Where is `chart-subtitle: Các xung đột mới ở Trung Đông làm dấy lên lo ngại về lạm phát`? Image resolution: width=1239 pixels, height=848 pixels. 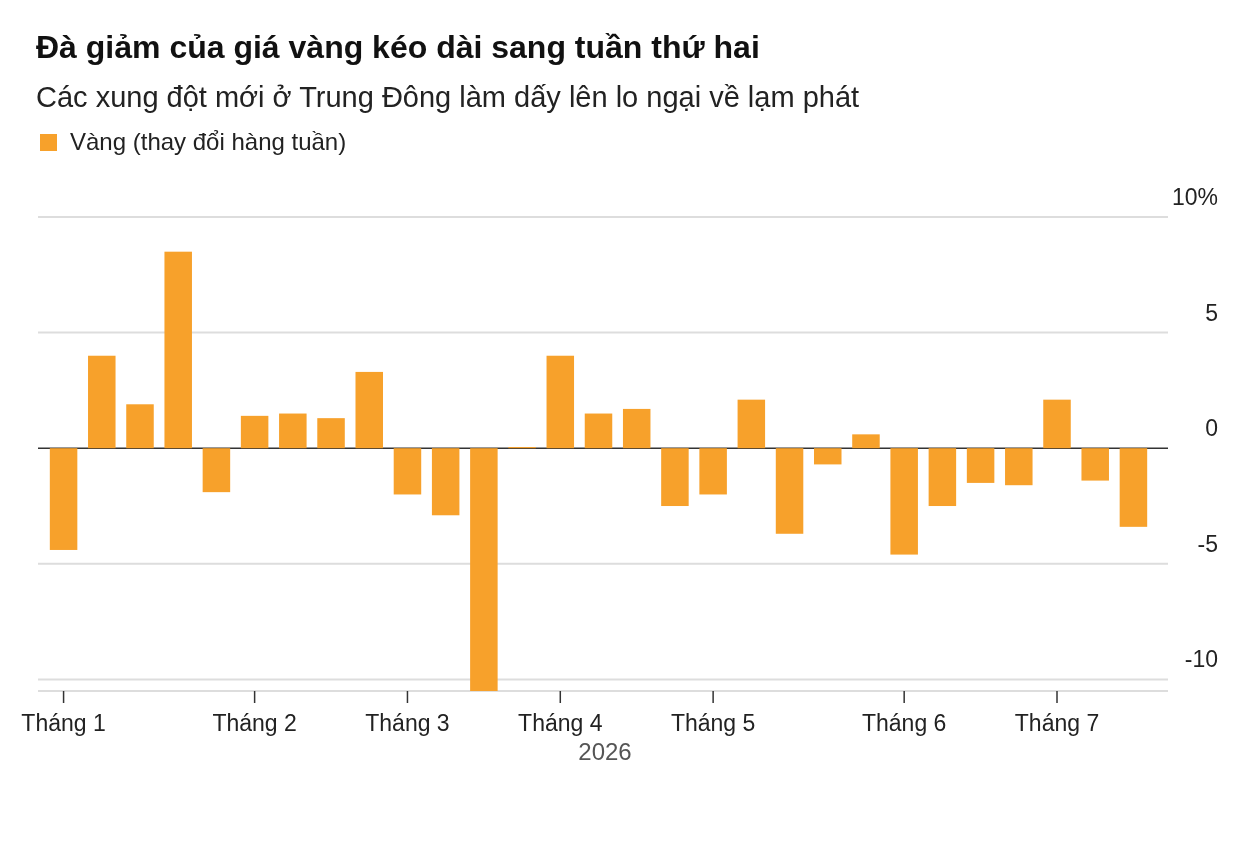 chart-subtitle: Các xung đột mới ở Trung Đông làm dấy lên lo ngại về lạm phát is located at coordinates (448, 97).